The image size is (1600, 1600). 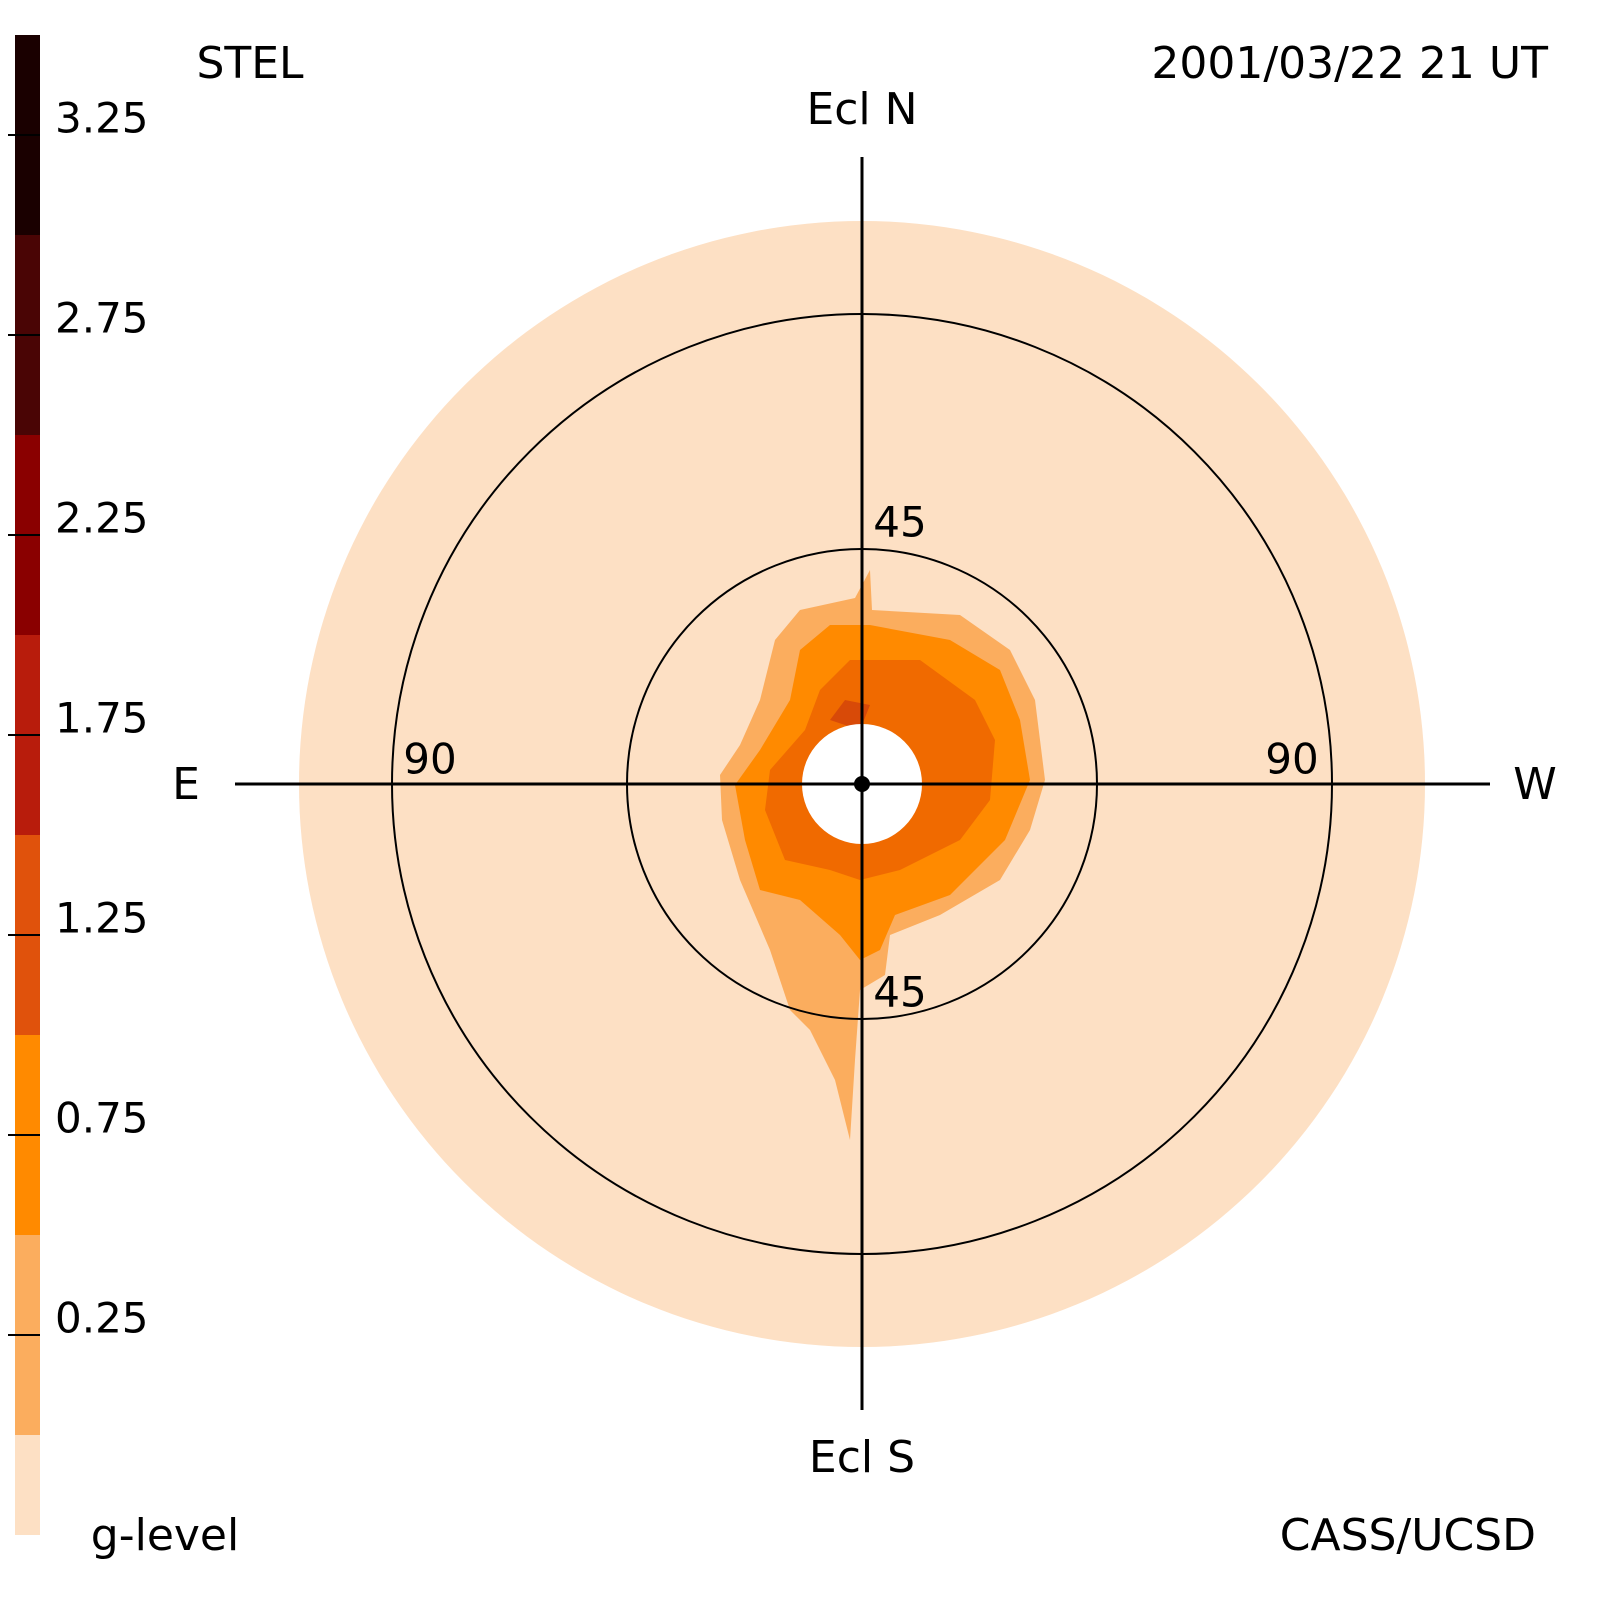 I want to click on east-label: E, so click(x=186, y=784).